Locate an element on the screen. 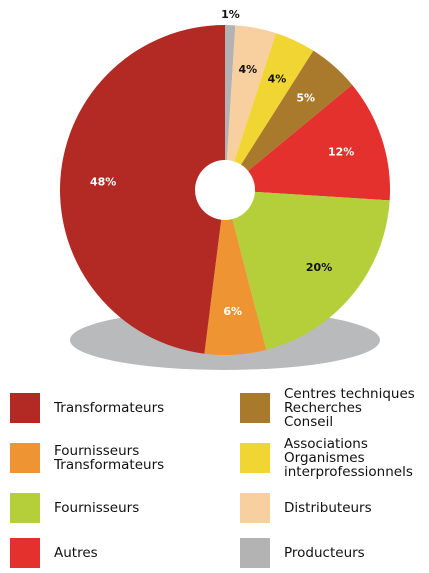  legend-item: Producteurs is located at coordinates (302, 553).